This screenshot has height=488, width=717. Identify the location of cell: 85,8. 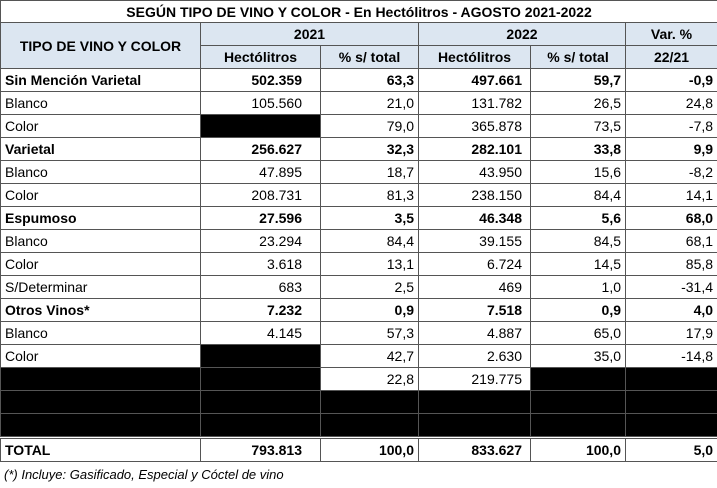
(670, 264).